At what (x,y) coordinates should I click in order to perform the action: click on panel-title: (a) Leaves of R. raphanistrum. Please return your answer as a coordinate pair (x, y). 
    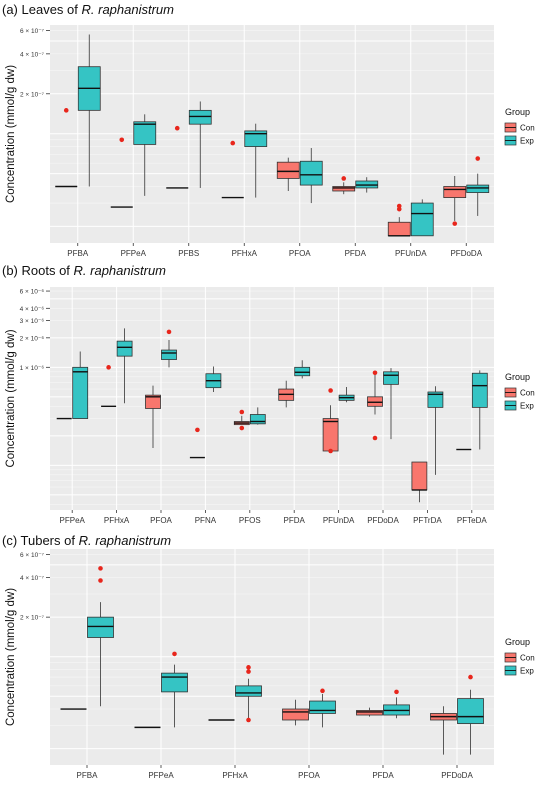
    Looking at the image, I should click on (88, 9).